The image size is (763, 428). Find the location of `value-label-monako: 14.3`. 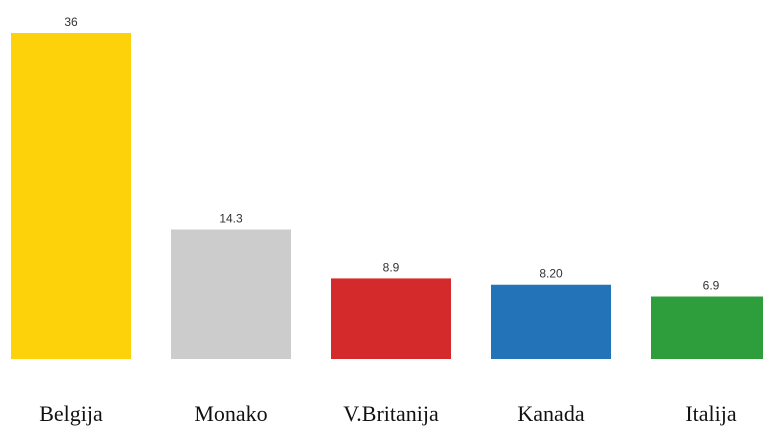

value-label-monako: 14.3 is located at coordinates (231, 219).